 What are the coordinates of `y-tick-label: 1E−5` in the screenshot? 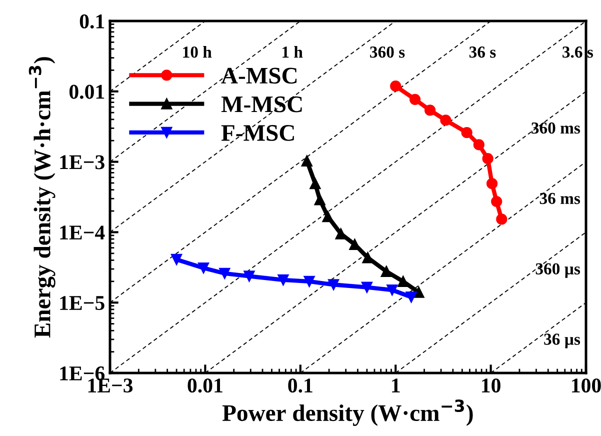 It's located at (82, 303).